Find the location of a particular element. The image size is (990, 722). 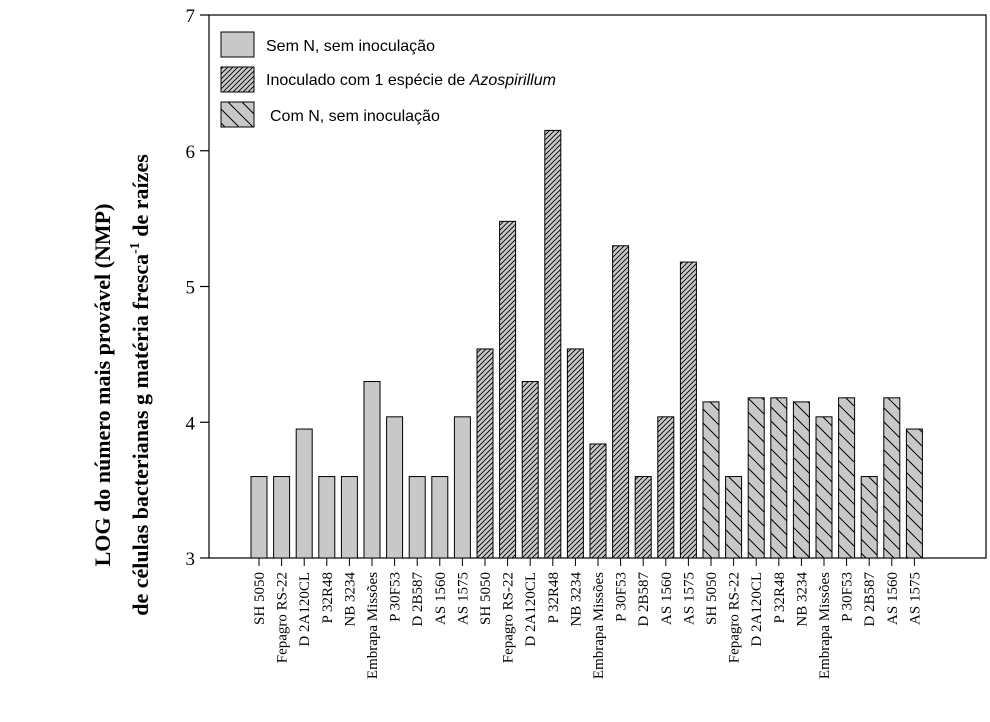

legend-swatch-dense is located at coordinates (237, 79).